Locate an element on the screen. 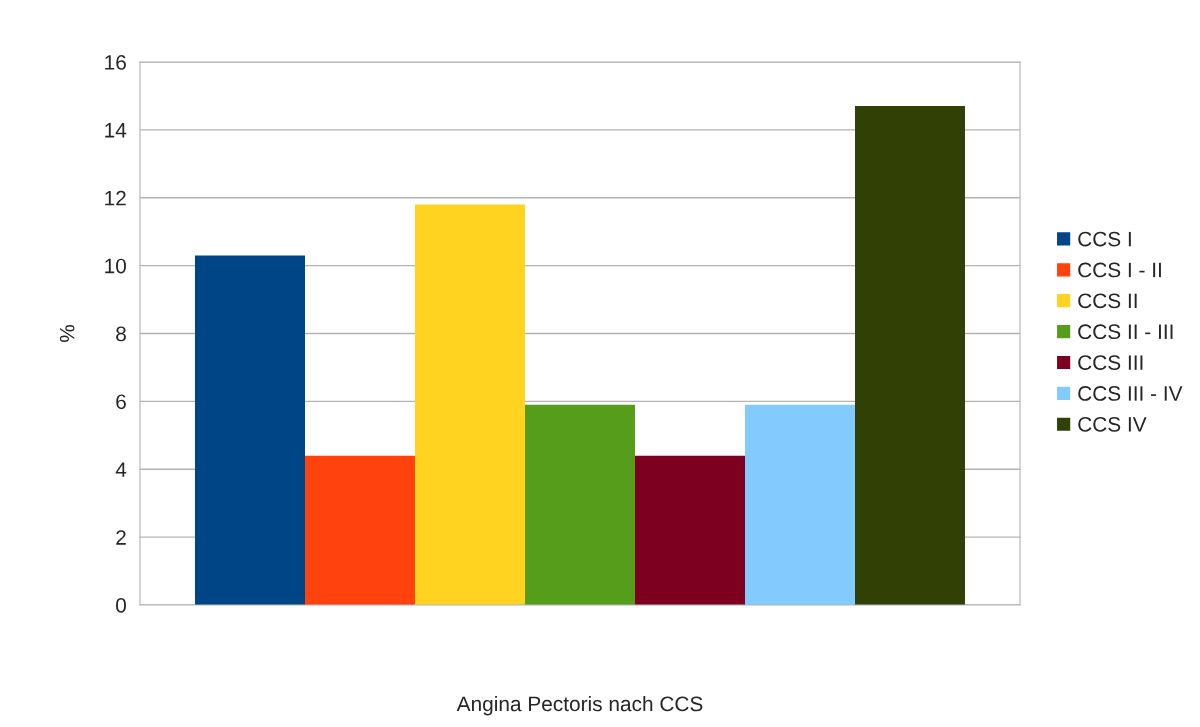 Image resolution: width=1200 pixels, height=727 pixels. legend-label: CCS III - IV is located at coordinates (1130, 393).